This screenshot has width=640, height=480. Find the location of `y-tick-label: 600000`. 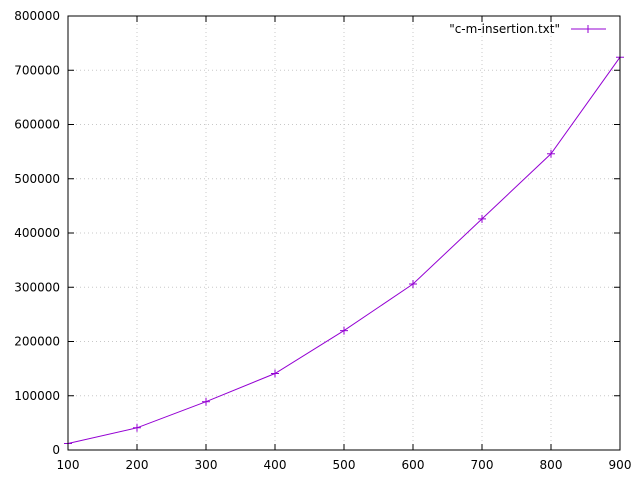

y-tick-label: 600000 is located at coordinates (37, 125).